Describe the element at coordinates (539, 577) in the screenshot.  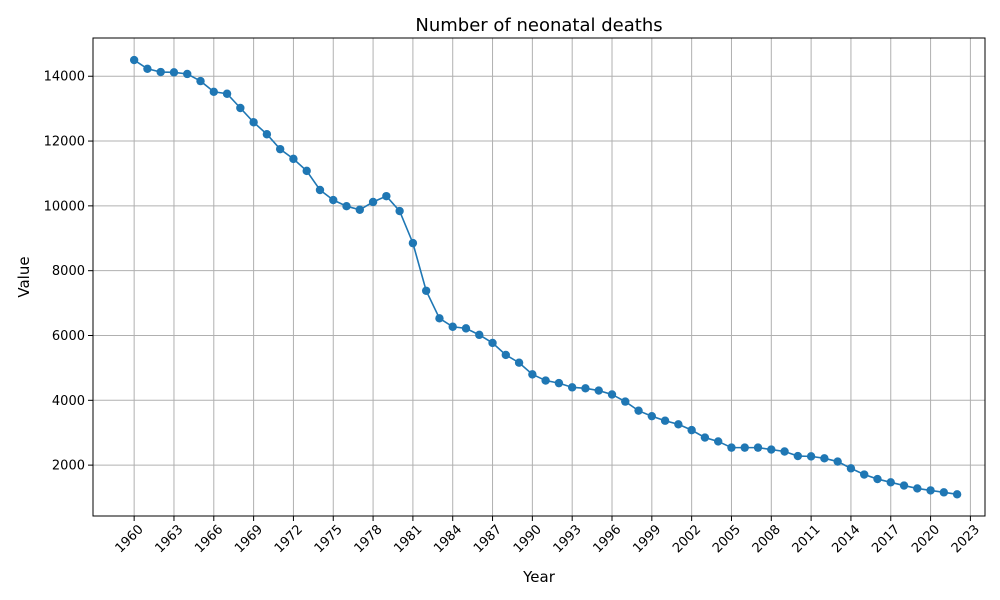
I see `x-axis-title: Year` at that location.